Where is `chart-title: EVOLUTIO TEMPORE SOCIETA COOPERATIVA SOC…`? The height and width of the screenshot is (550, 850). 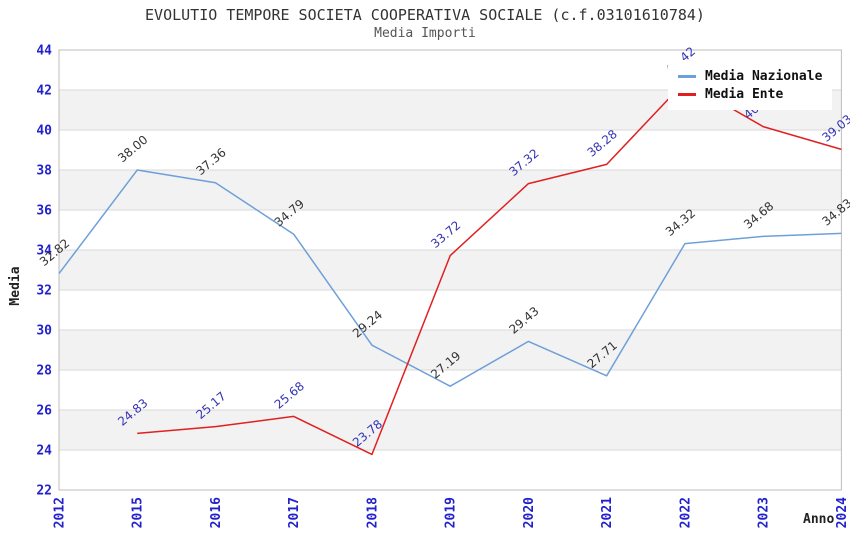 chart-title: EVOLUTIO TEMPORE SOCIETA COOPERATIVA SOC… is located at coordinates (425, 15).